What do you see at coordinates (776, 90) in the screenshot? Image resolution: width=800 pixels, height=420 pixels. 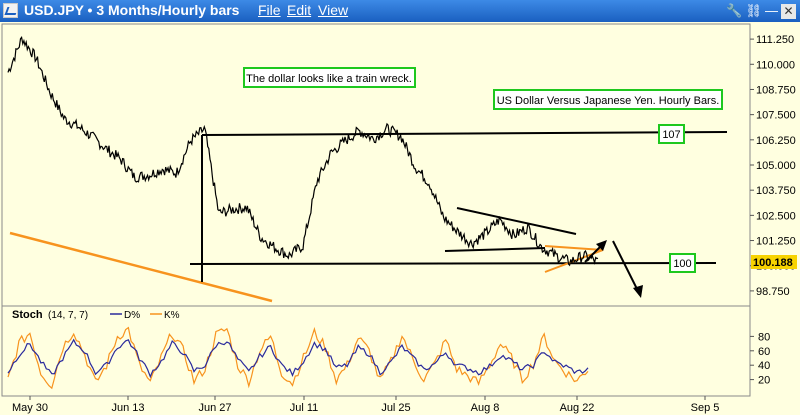 I see `price-tick-label: 108.750` at bounding box center [776, 90].